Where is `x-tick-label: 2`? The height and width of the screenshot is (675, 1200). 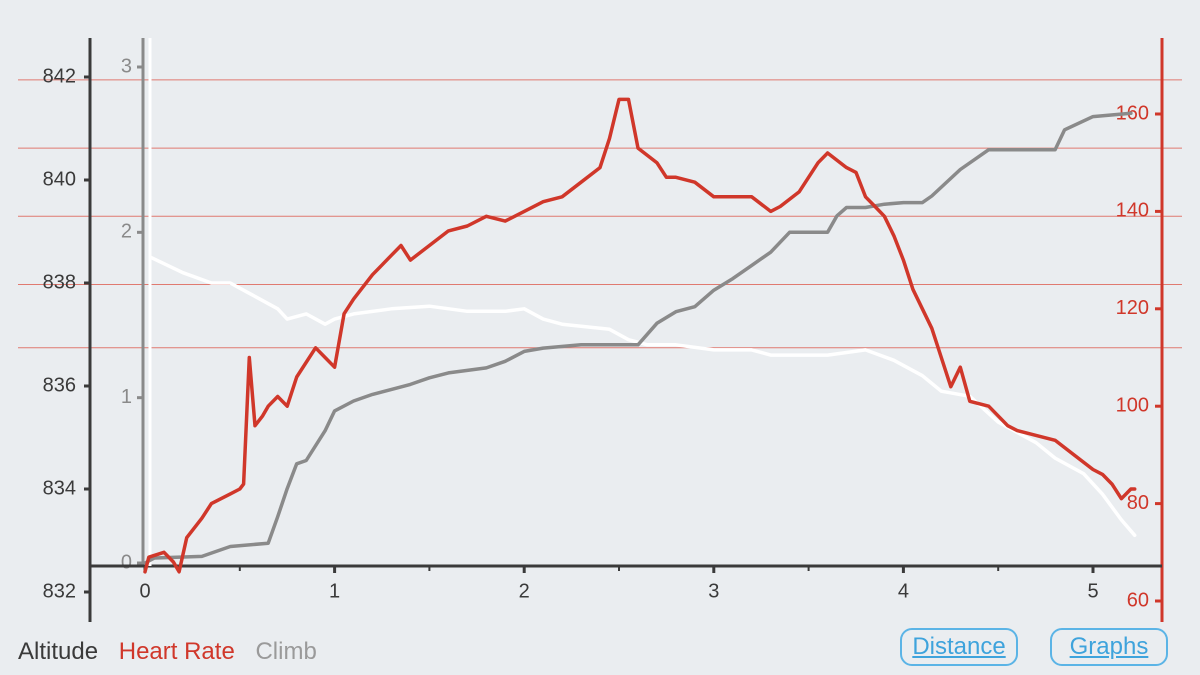 x-tick-label: 2 is located at coordinates (524, 591).